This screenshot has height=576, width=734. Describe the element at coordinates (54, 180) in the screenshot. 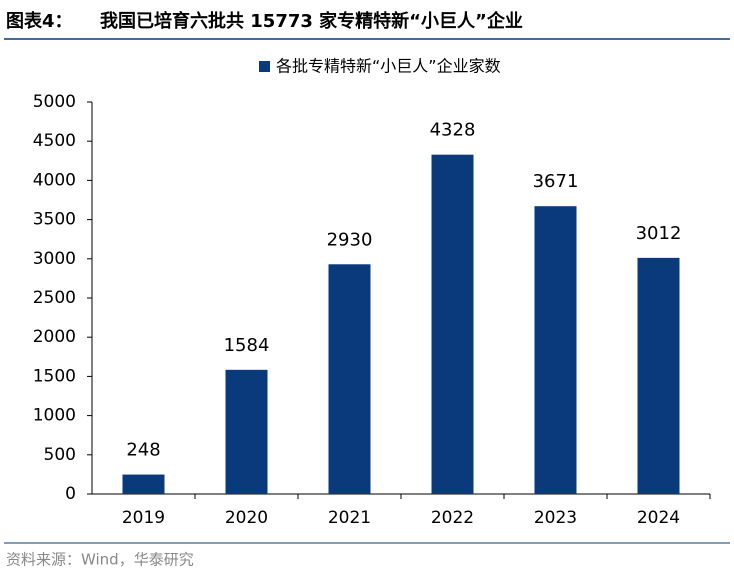

I see `y-tick-label: 4000` at that location.